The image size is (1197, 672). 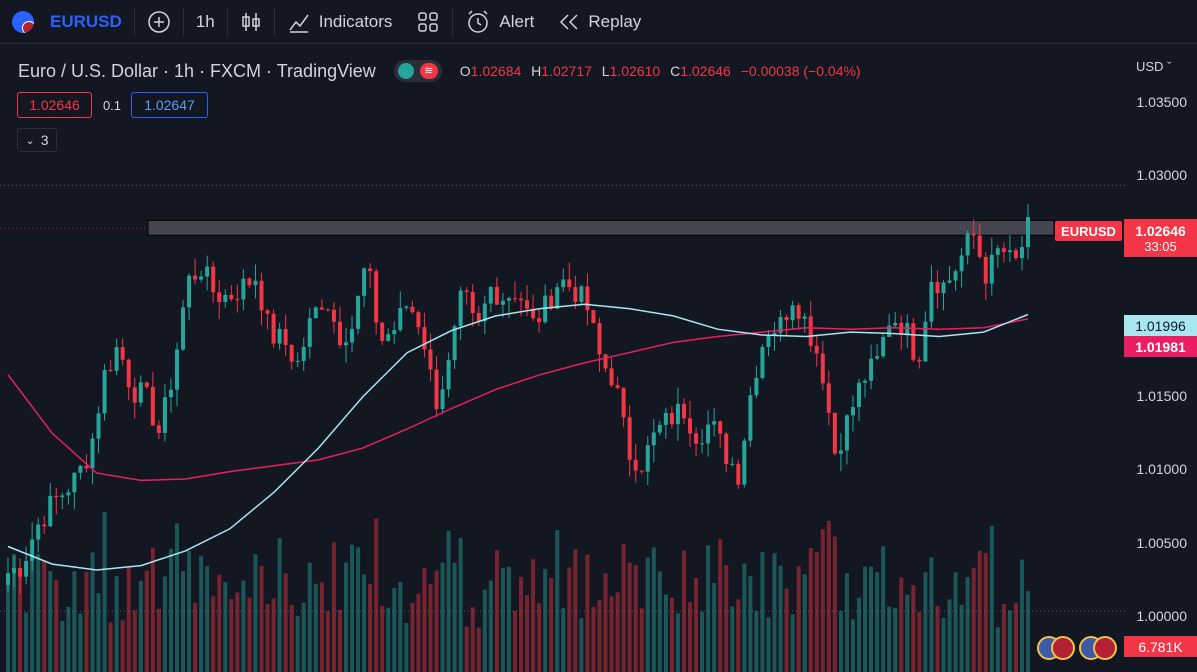 What do you see at coordinates (499, 22) in the screenshot?
I see `alert-button: Alert` at bounding box center [499, 22].